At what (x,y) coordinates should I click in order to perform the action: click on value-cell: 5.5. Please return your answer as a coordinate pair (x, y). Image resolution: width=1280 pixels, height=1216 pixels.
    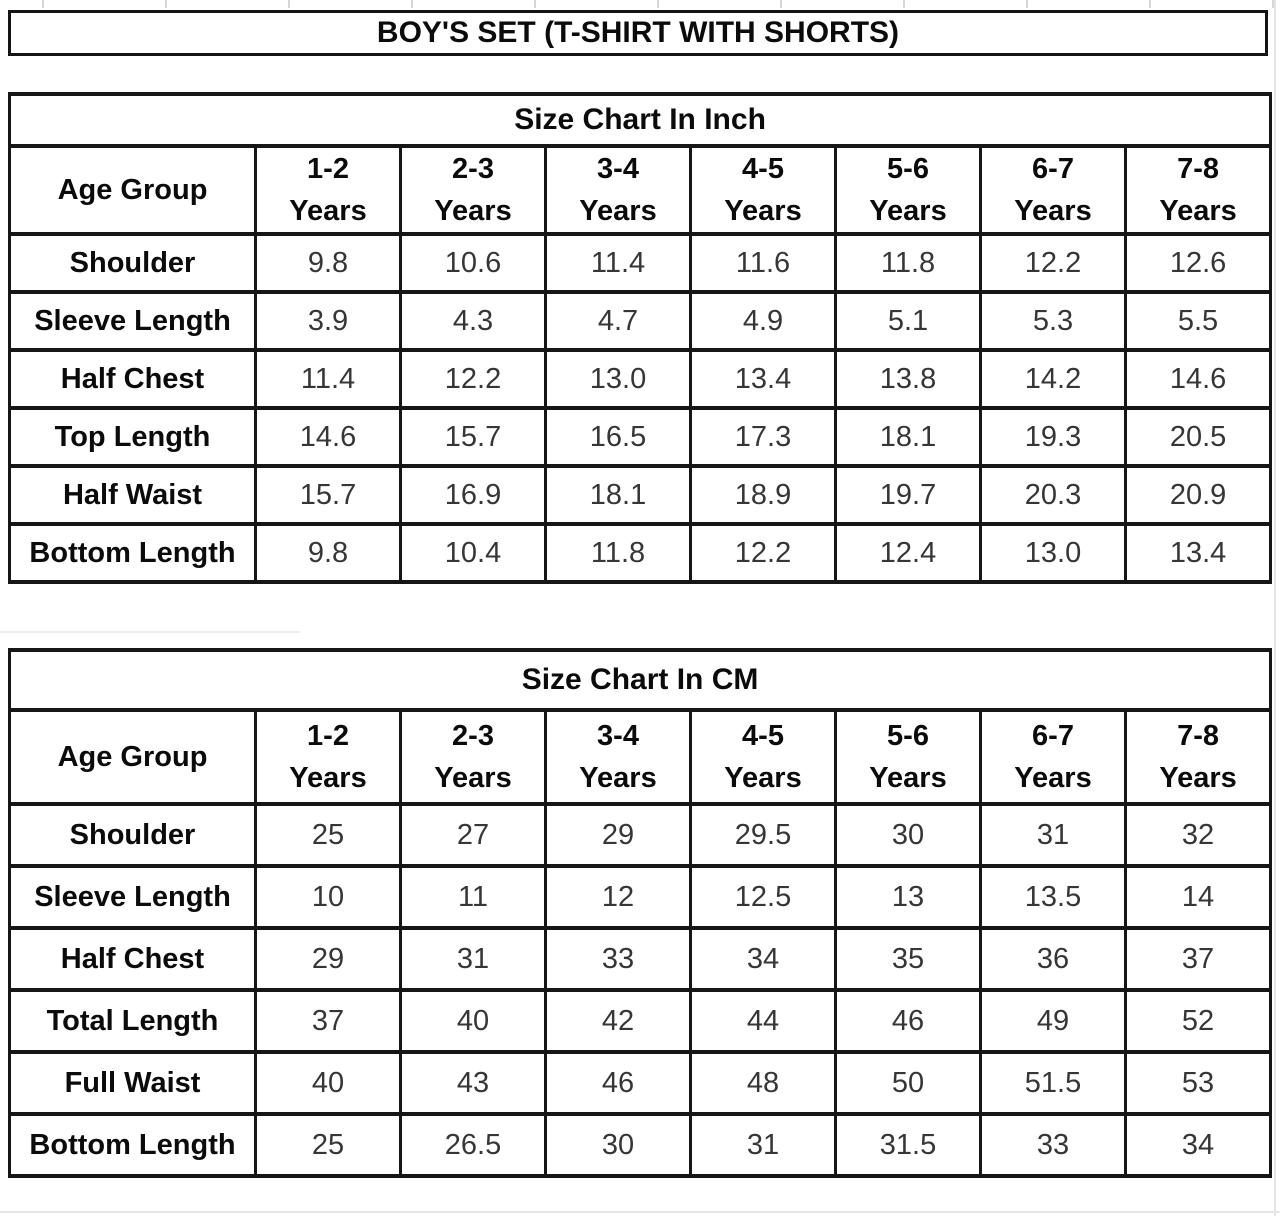
    Looking at the image, I should click on (1198, 321).